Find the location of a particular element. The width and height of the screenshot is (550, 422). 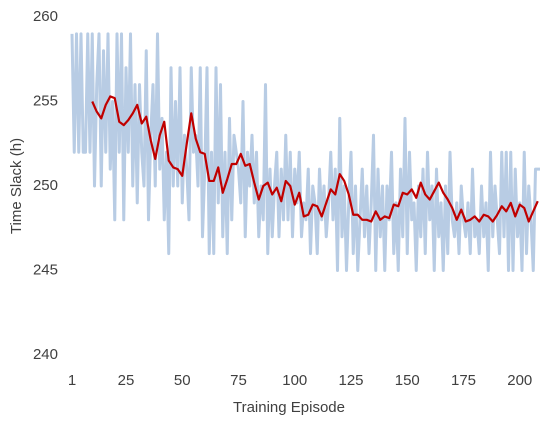

x-tick-label: 200 is located at coordinates (519, 380).